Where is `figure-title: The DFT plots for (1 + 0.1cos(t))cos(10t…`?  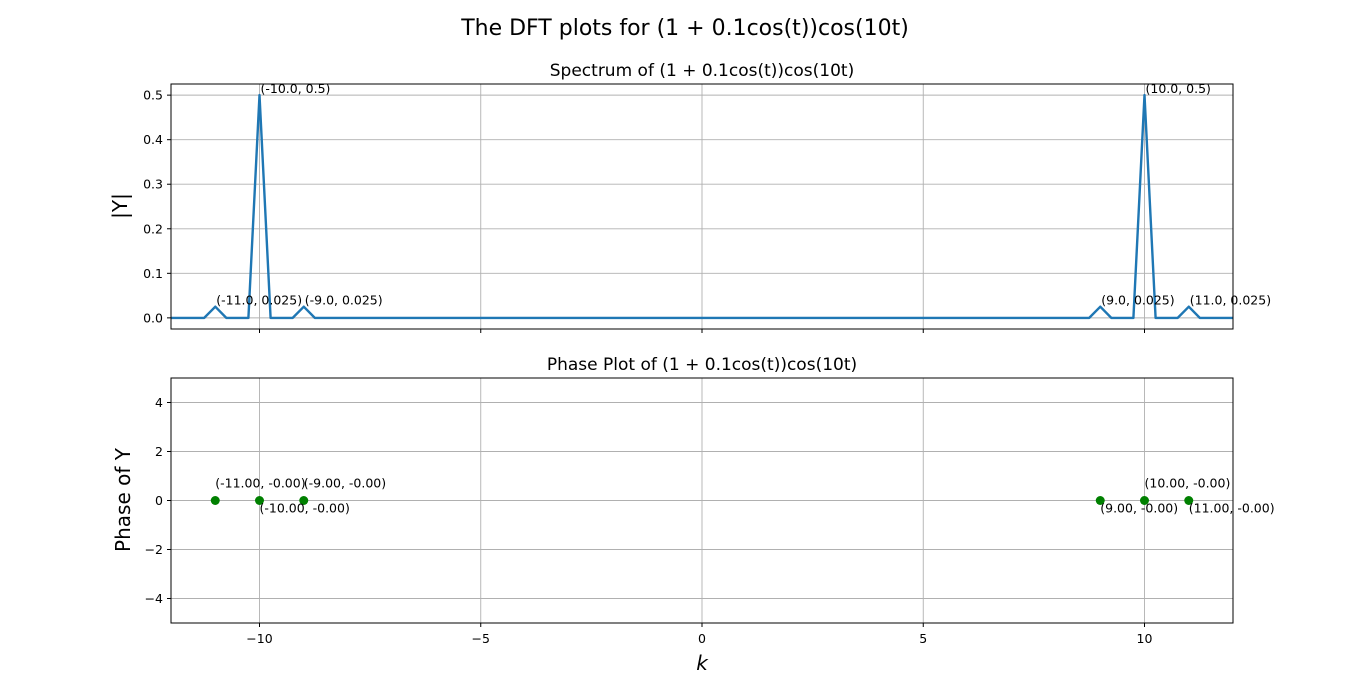
figure-title: The DFT plots for (1 + 0.1cos(t))cos(10t… is located at coordinates (684, 28).